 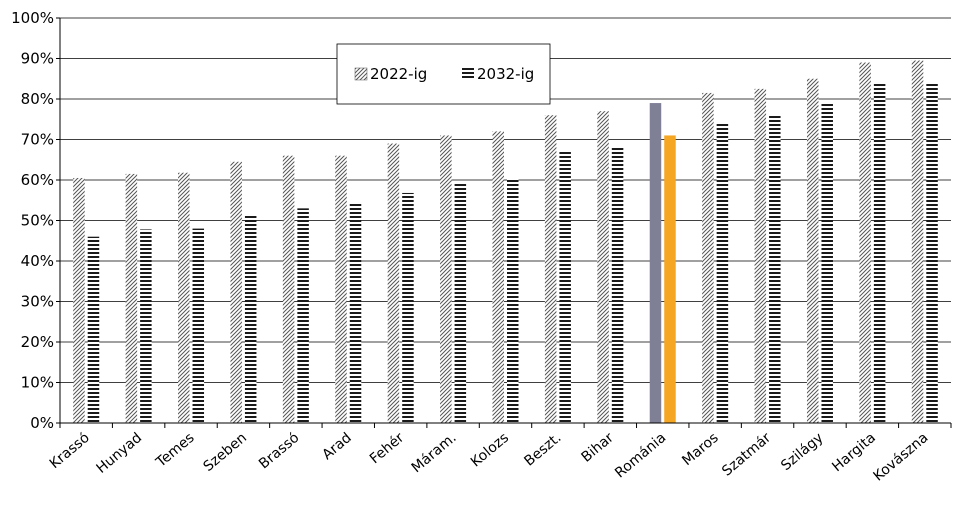 I want to click on legend-label-2022: 2022-ig, so click(x=398, y=74).